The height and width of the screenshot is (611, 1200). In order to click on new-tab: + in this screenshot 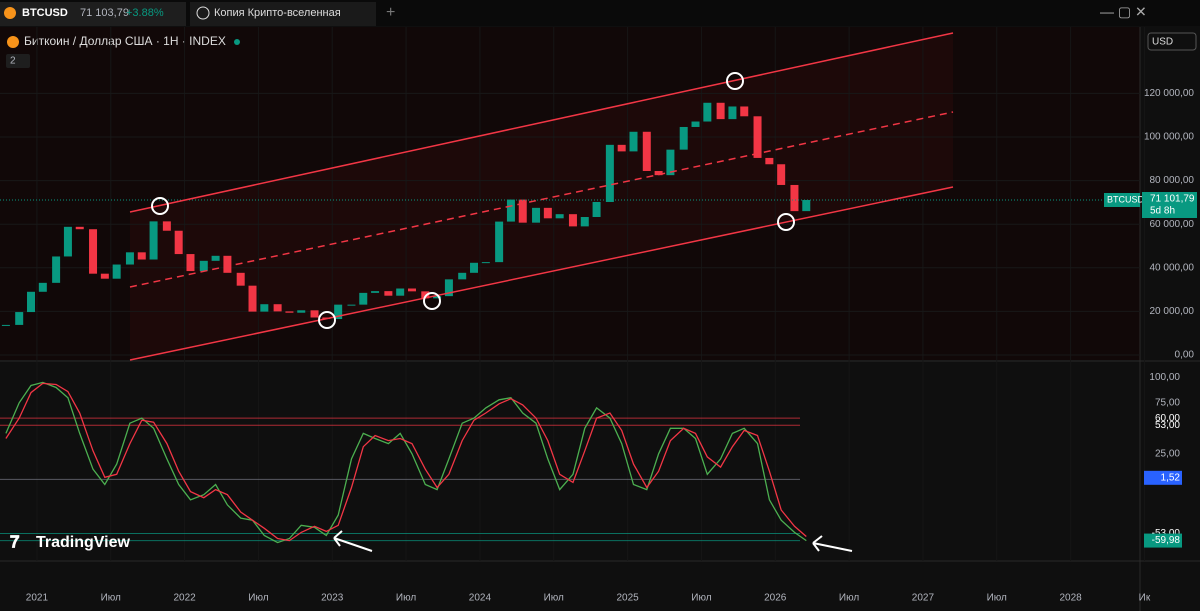, I will do `click(390, 12)`.